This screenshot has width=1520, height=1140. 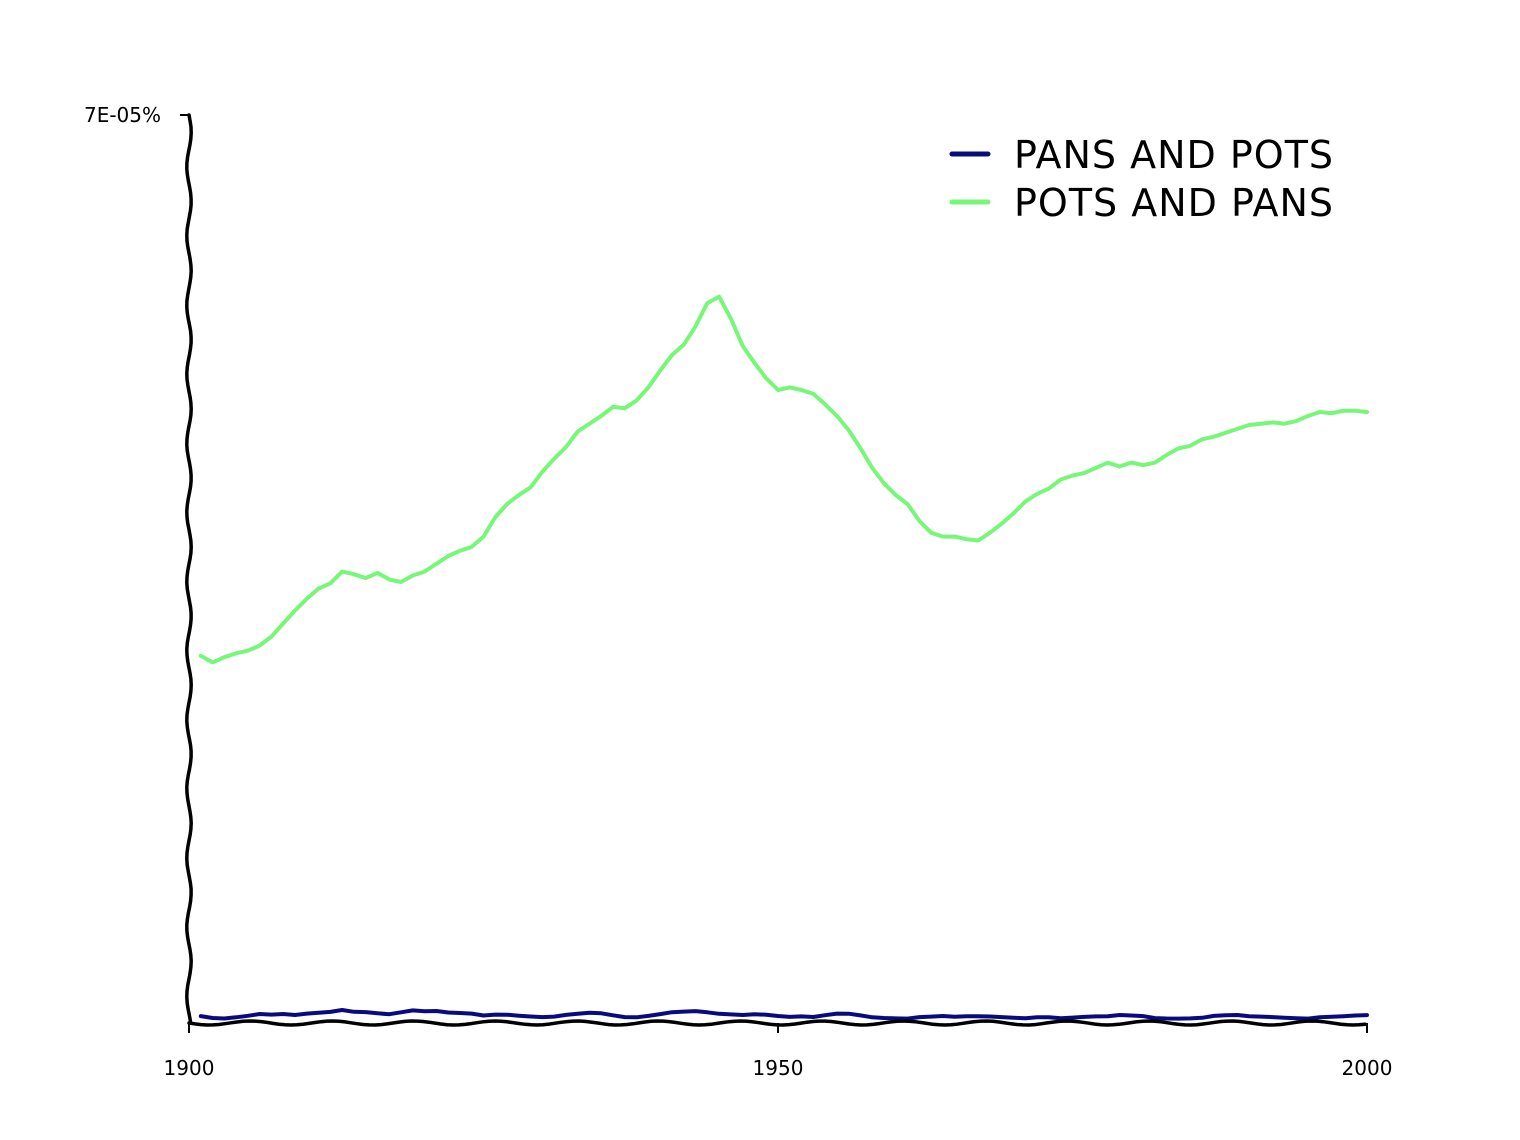 What do you see at coordinates (1174, 155) in the screenshot?
I see `legend-label: PANS AND POTS` at bounding box center [1174, 155].